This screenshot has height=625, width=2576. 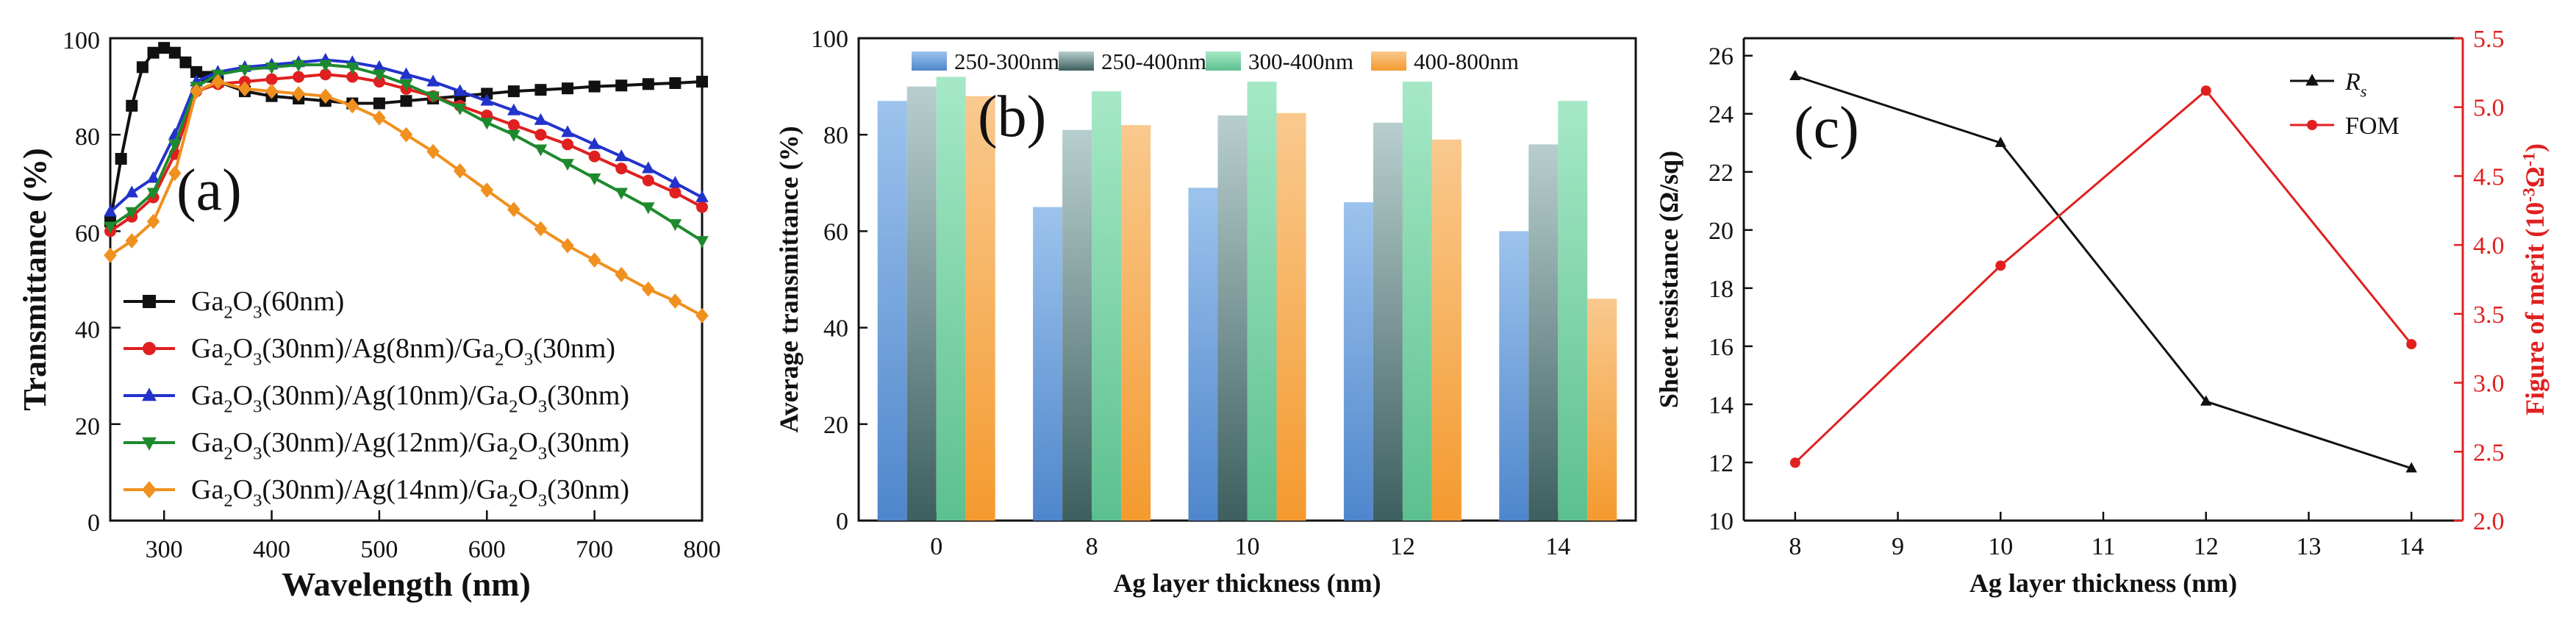 I want to click on y-tick-label: 12, so click(x=1721, y=464).